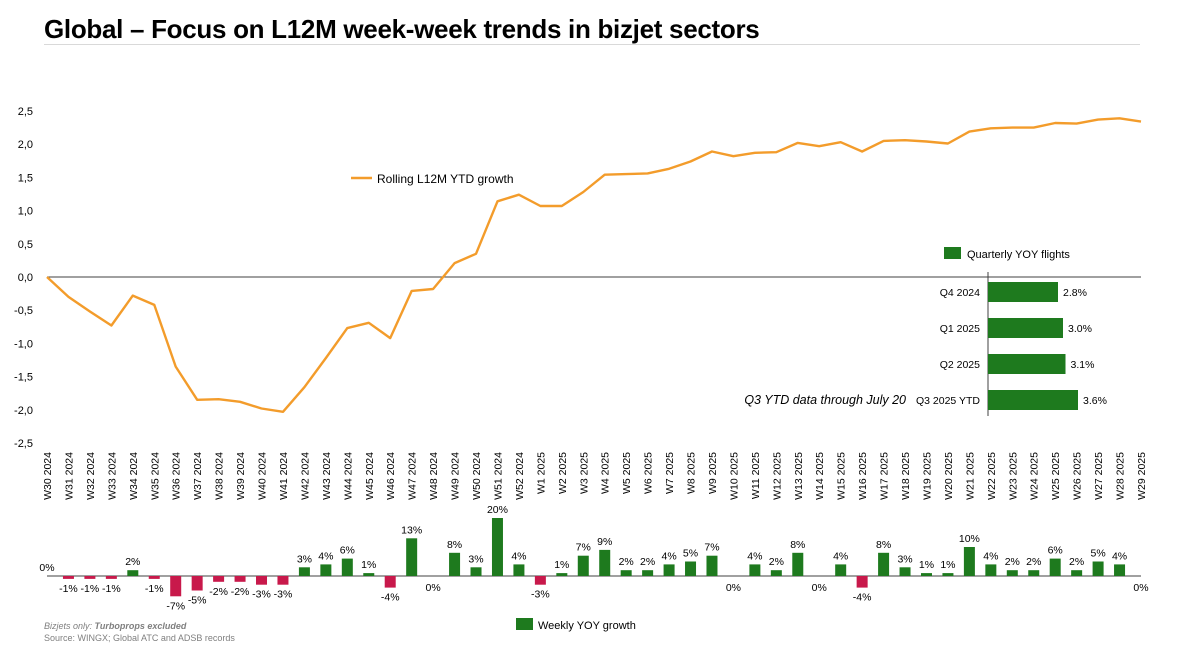 The width and height of the screenshot is (1182, 667). Describe the element at coordinates (23, 411) in the screenshot. I see `y-tick-label: -2,0` at that location.